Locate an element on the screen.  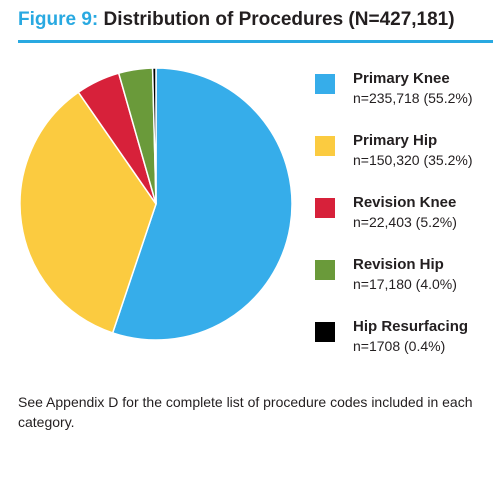
legend-stat: n=22,403 (5.2%) is located at coordinates (405, 222).